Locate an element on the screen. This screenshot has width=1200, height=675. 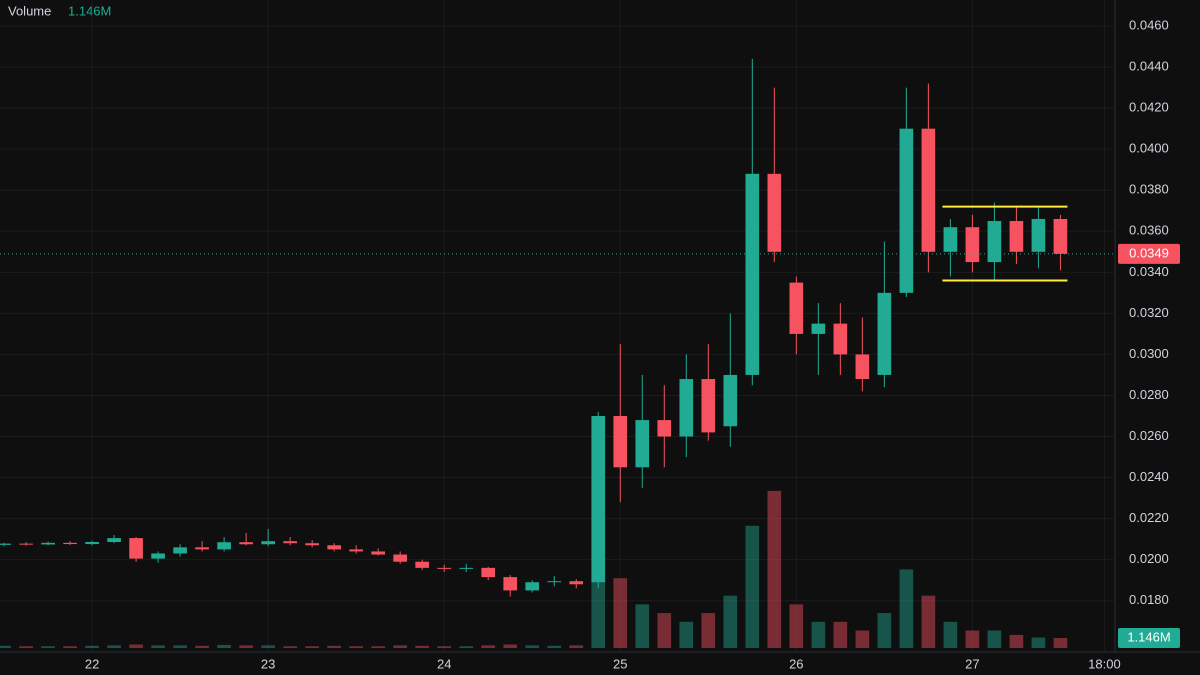
x-tick-label: 24 is located at coordinates (444, 663).